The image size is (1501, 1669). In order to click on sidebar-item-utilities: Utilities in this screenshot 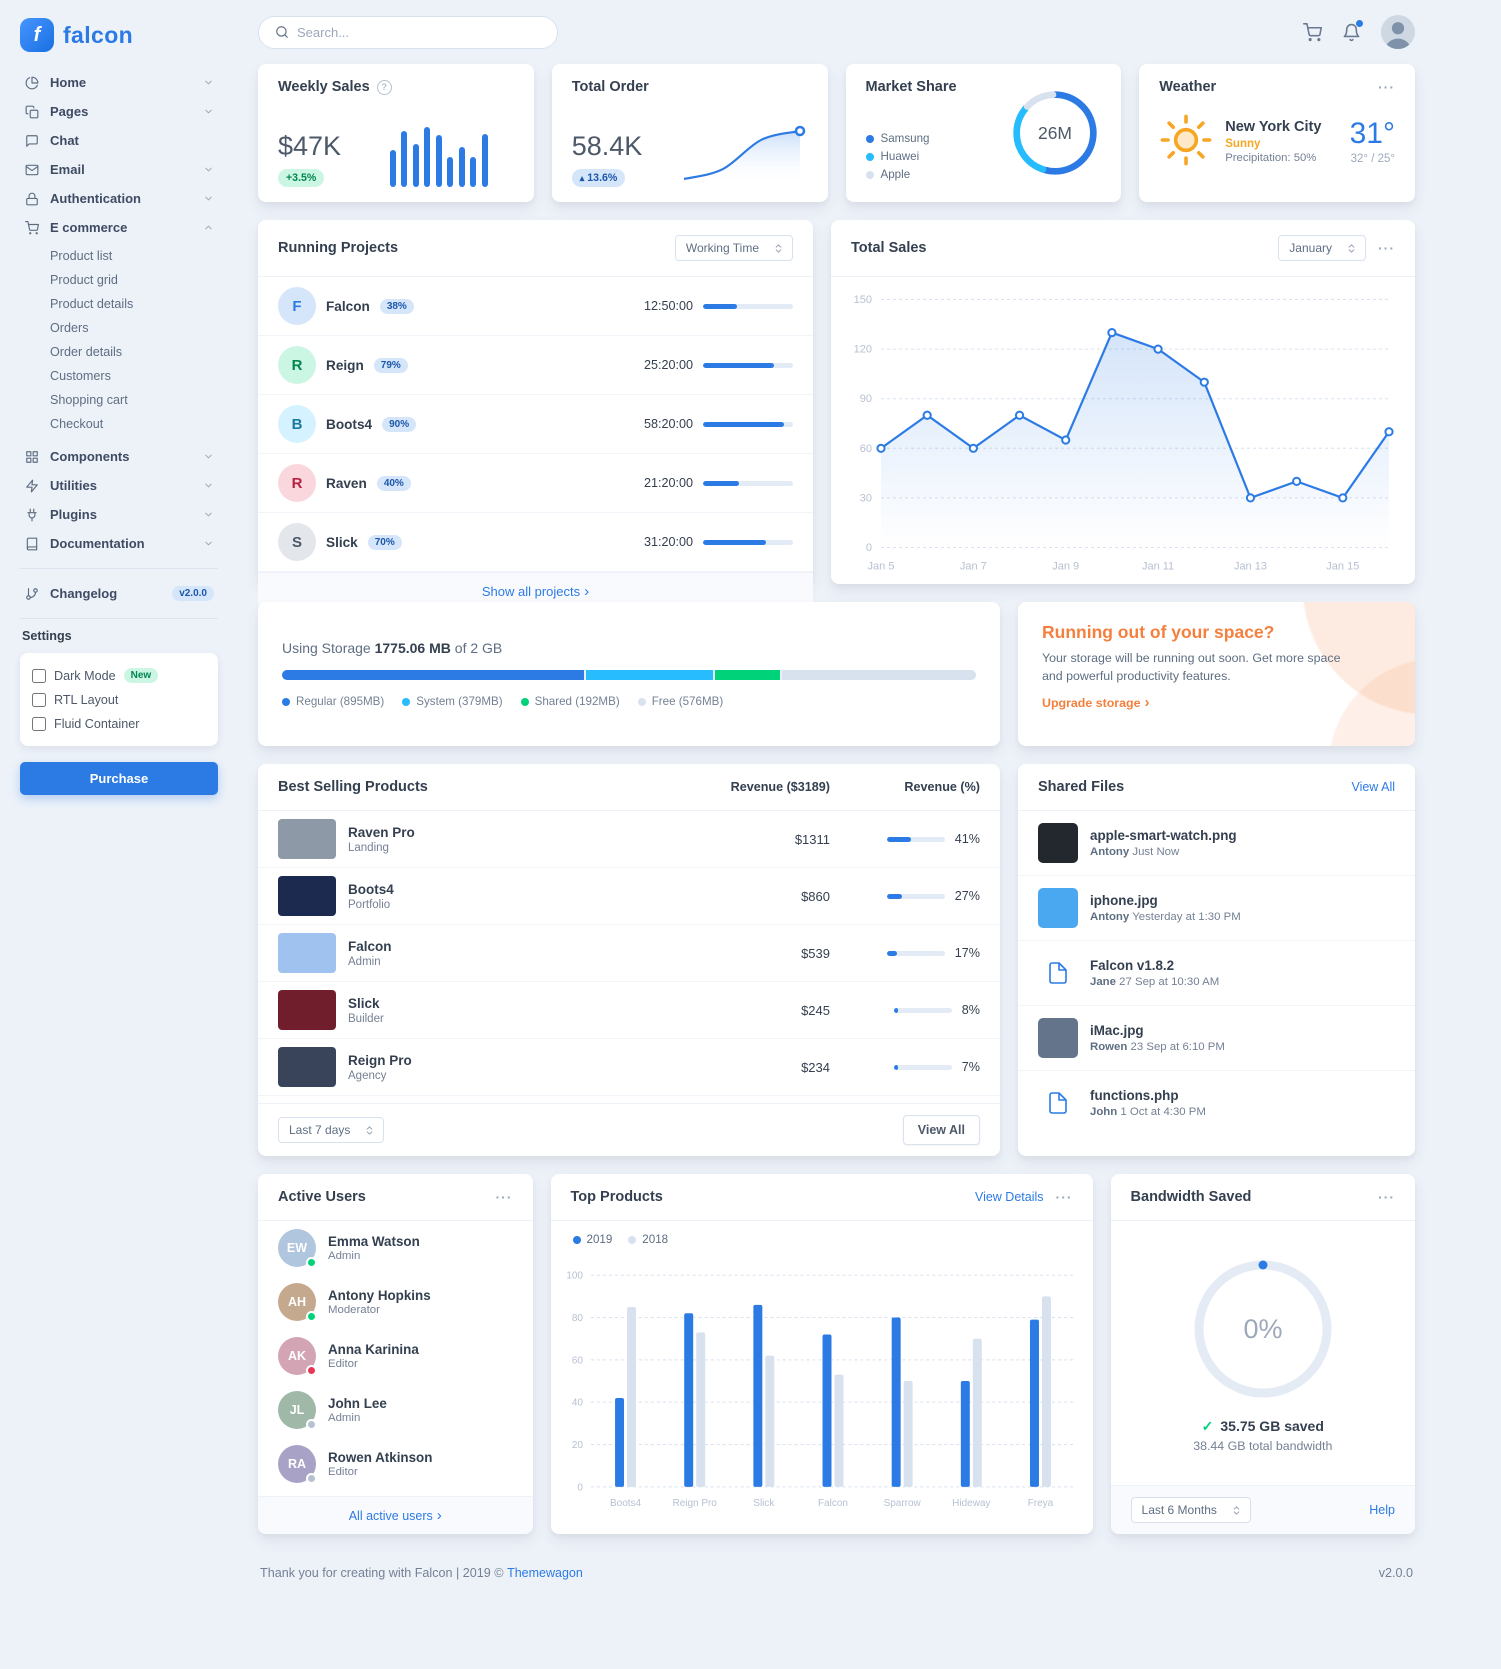, I will do `click(119, 485)`.